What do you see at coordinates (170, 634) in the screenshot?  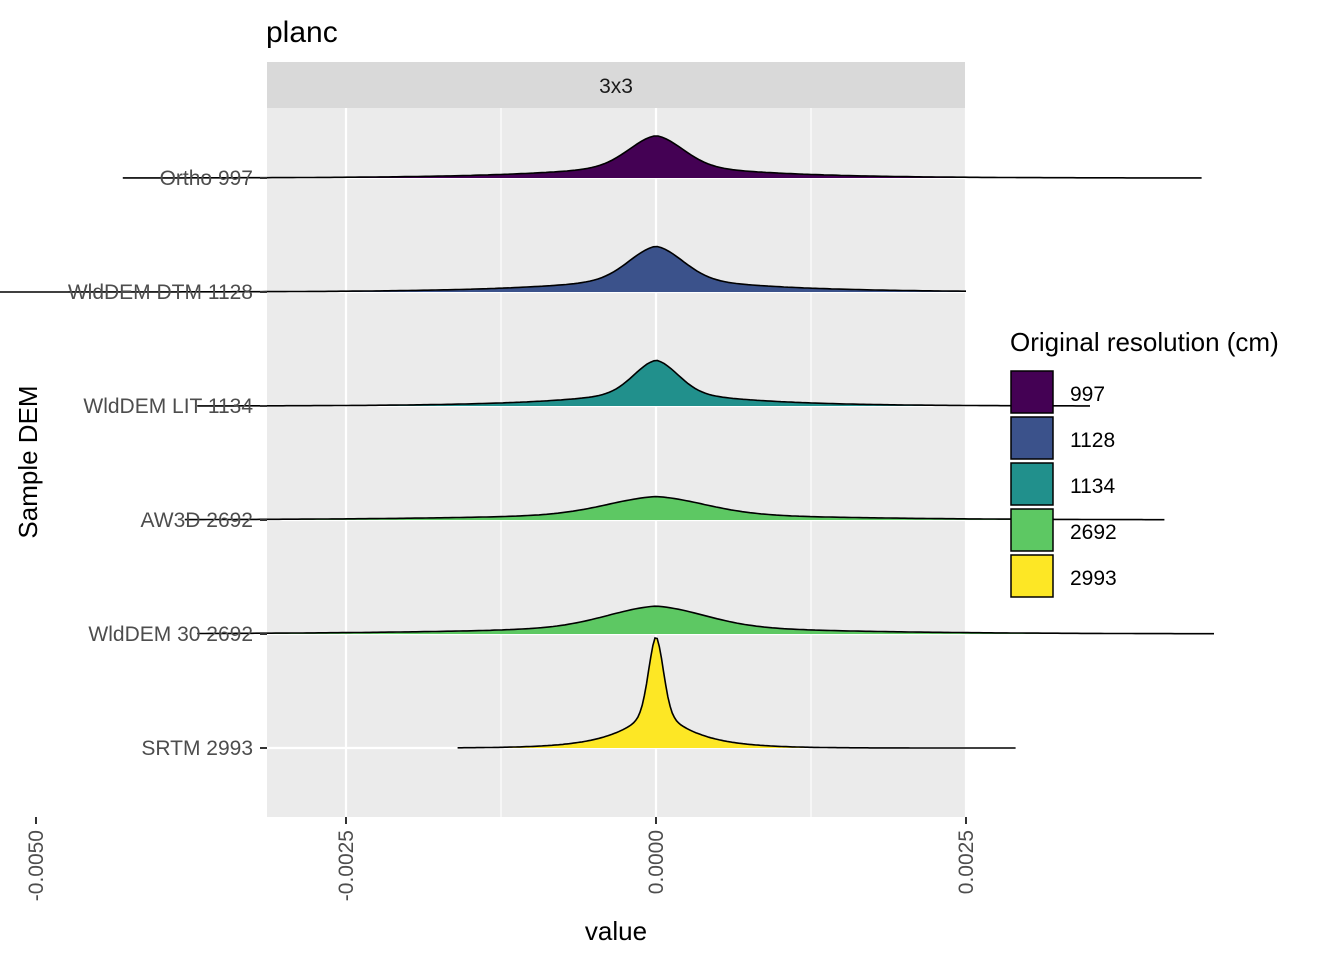 I see `y-tick-label: WldDEM 30 2692` at bounding box center [170, 634].